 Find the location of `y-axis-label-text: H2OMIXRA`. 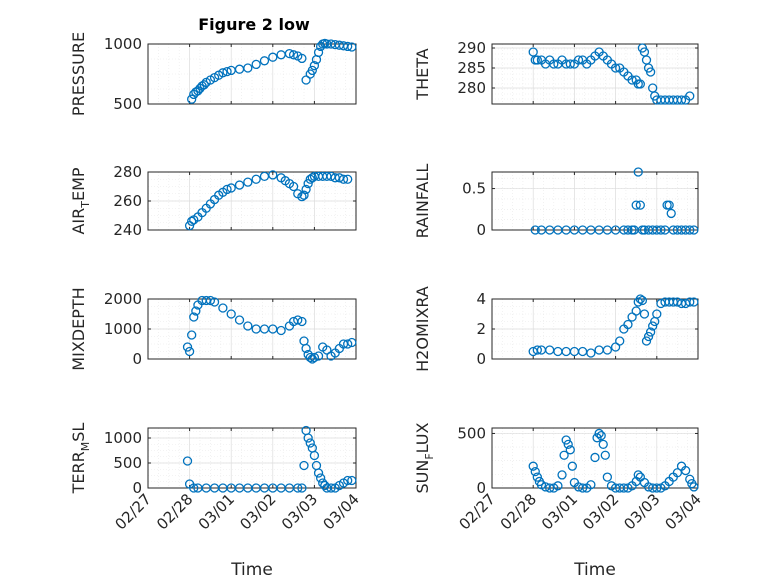

y-axis-label-text: H2OMIXRA is located at coordinates (422, 329).